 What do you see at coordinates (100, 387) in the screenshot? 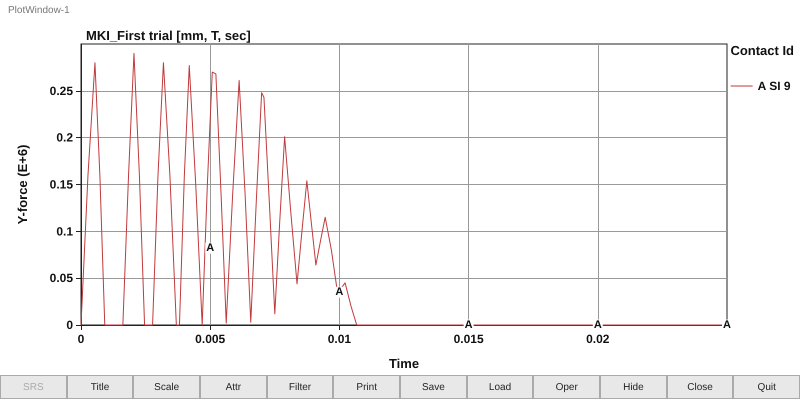
I see `text: Title` at bounding box center [100, 387].